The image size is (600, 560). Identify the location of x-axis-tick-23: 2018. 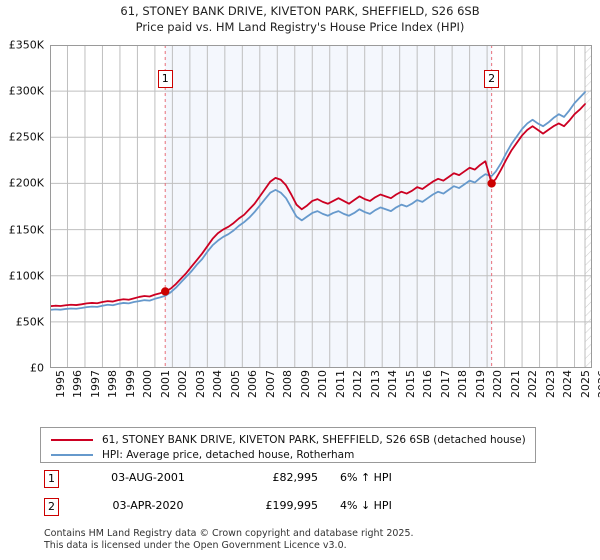
(463, 384).